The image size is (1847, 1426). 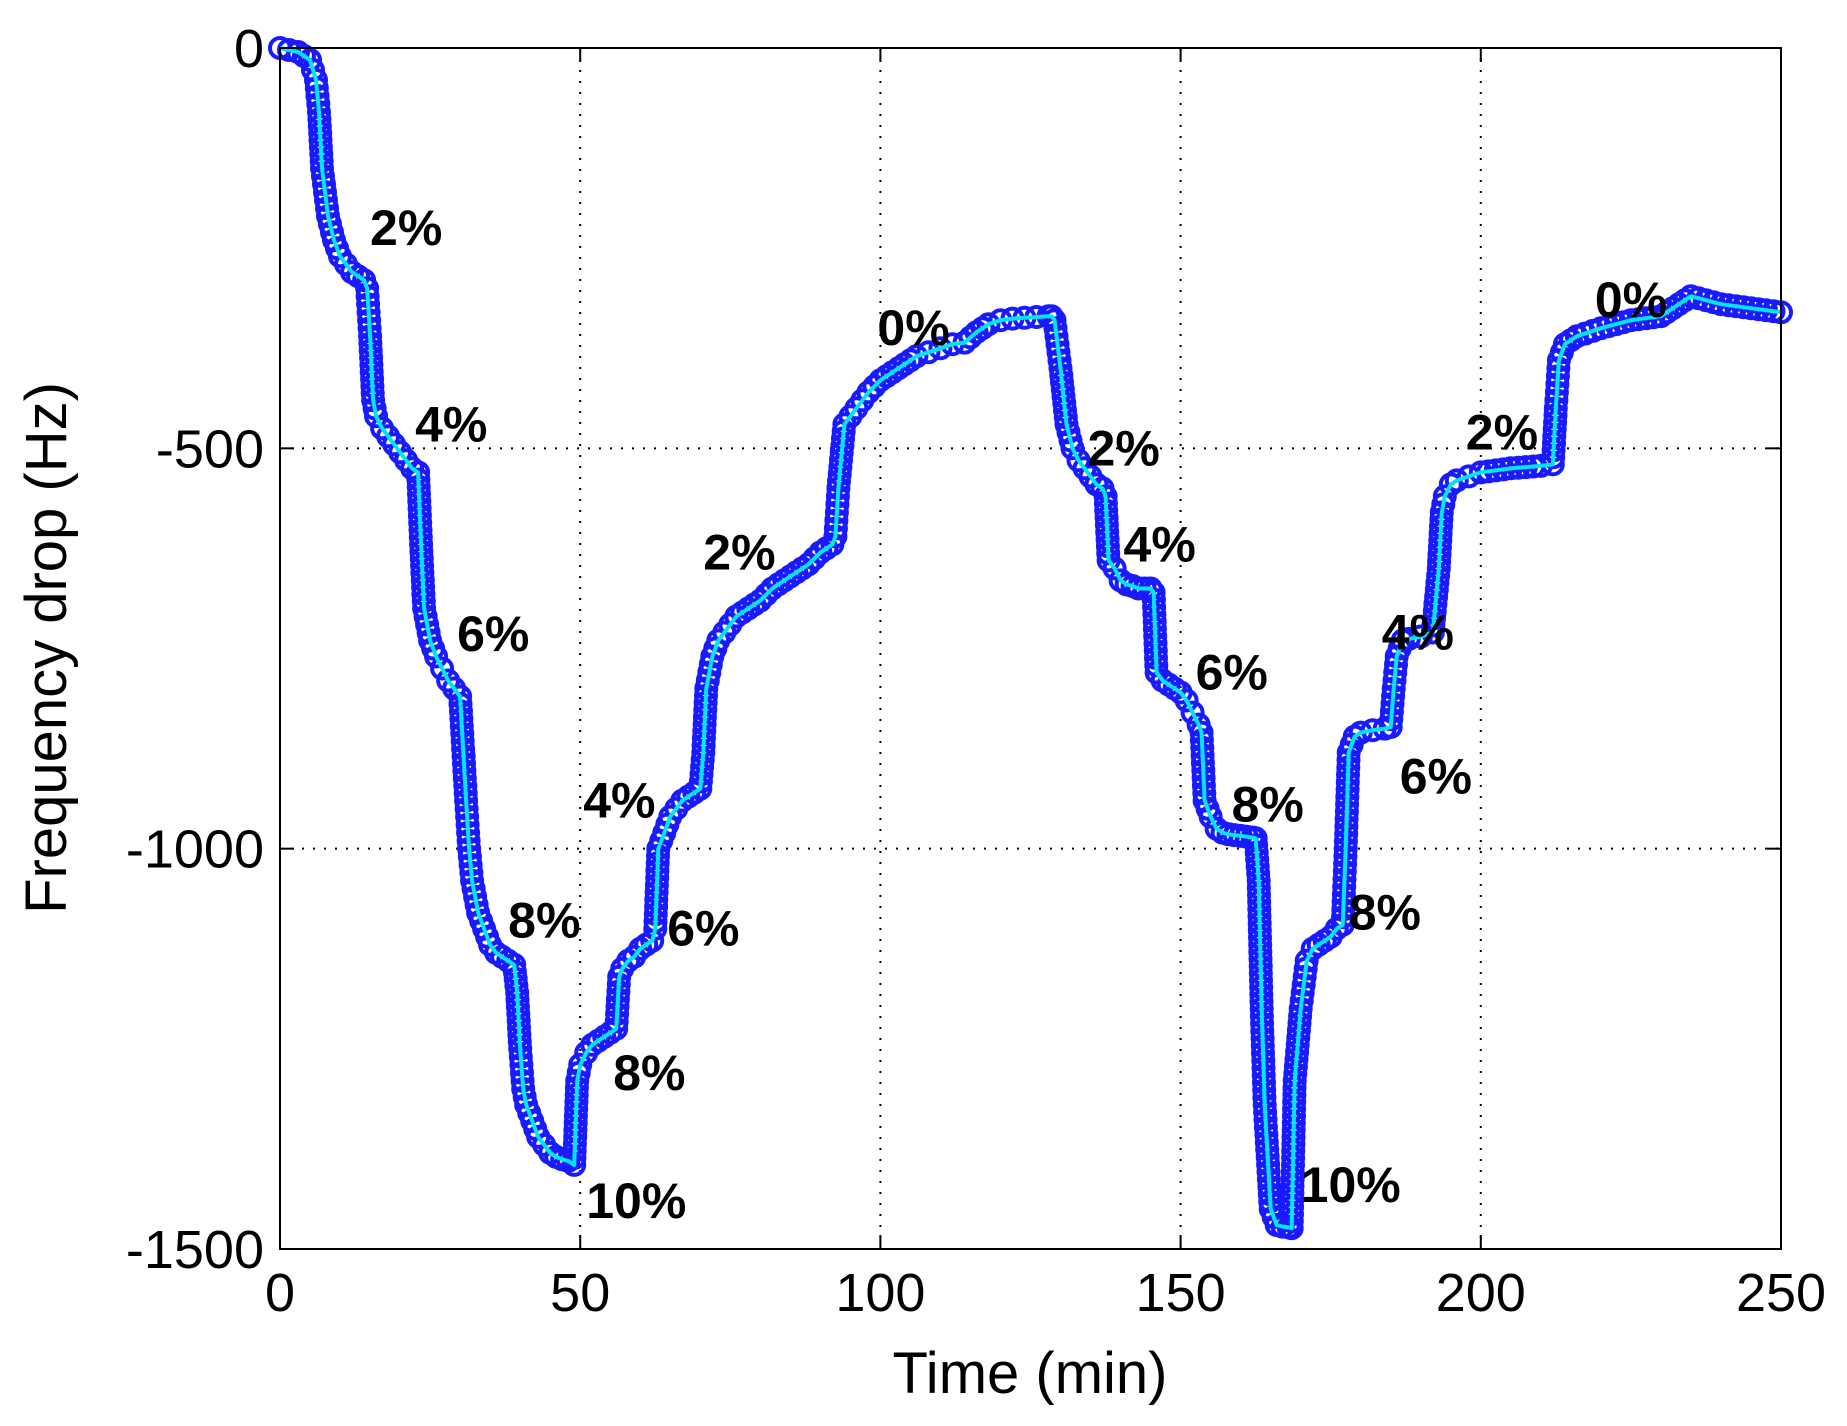 What do you see at coordinates (1481, 1293) in the screenshot?
I see `x-tick-label: 200` at bounding box center [1481, 1293].